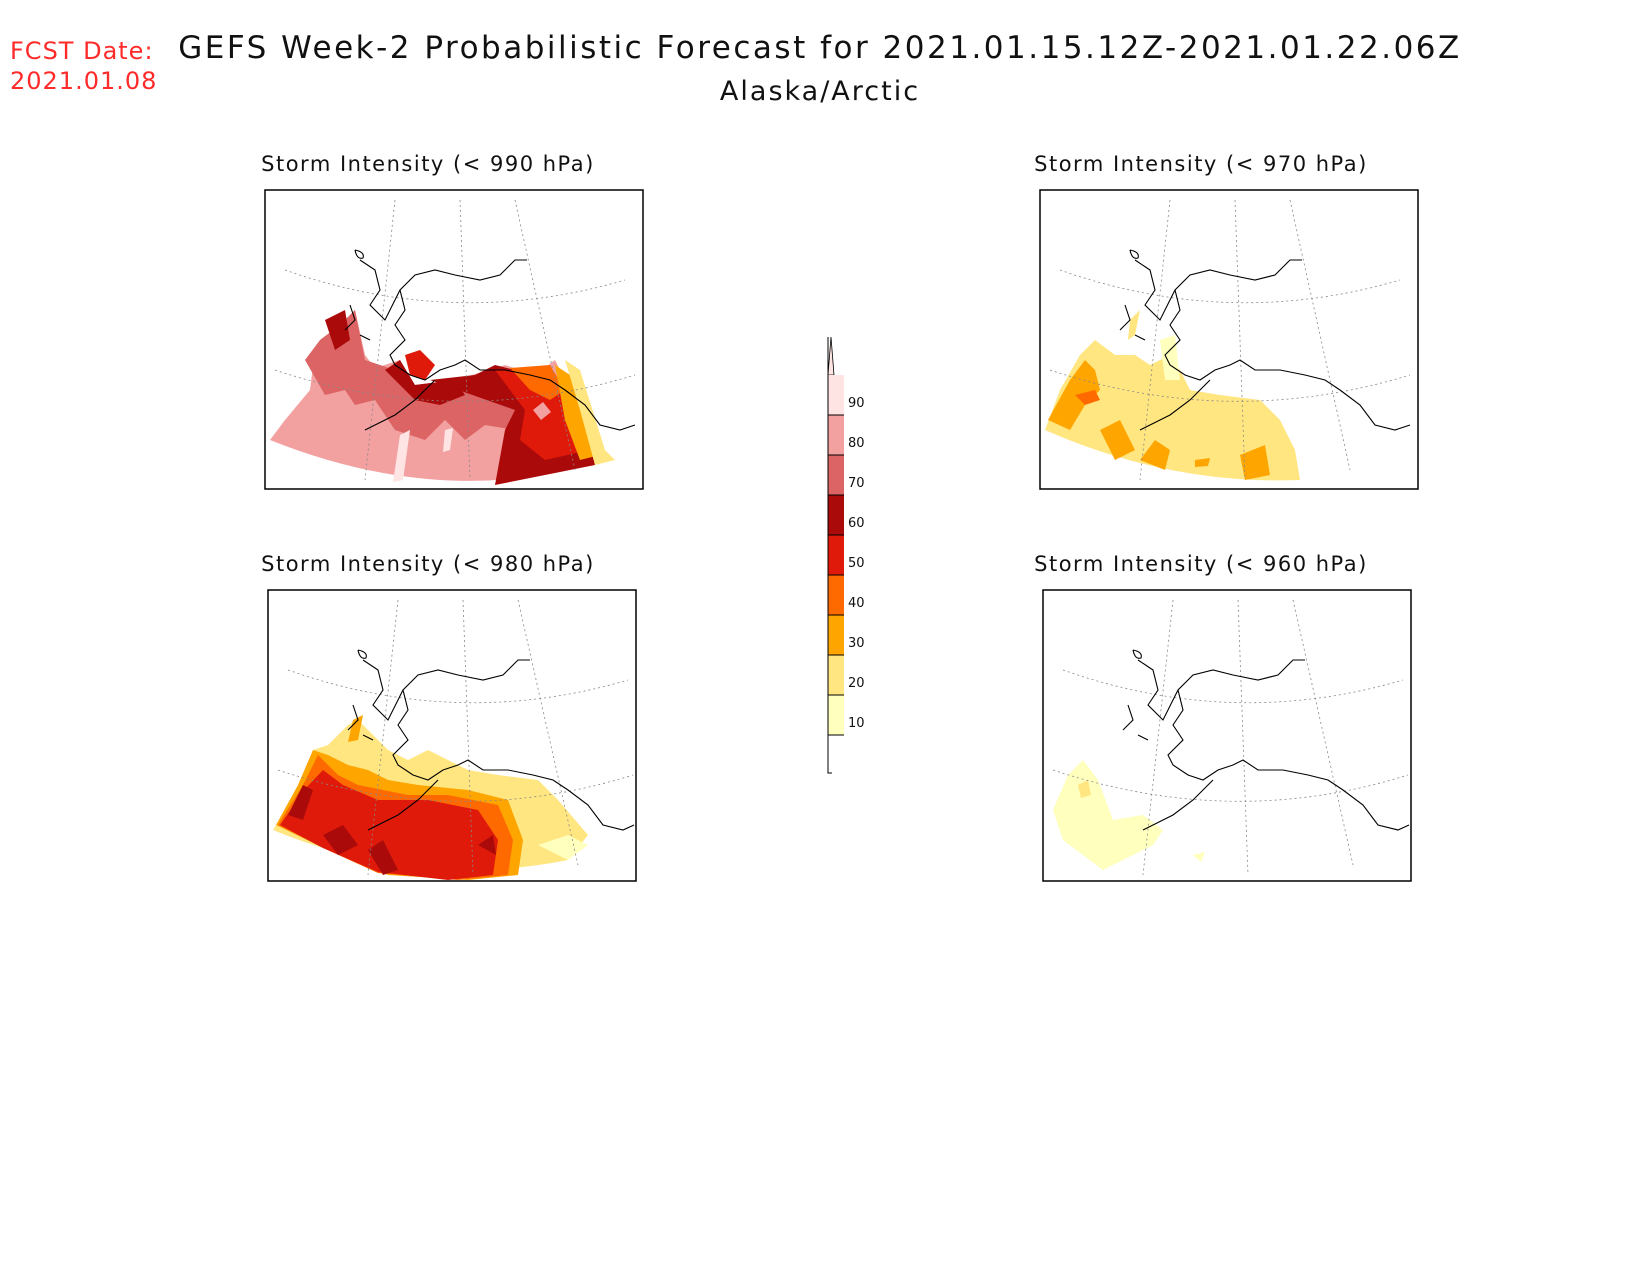  Describe the element at coordinates (856, 483) in the screenshot. I see `colorbar-label: 70` at that location.